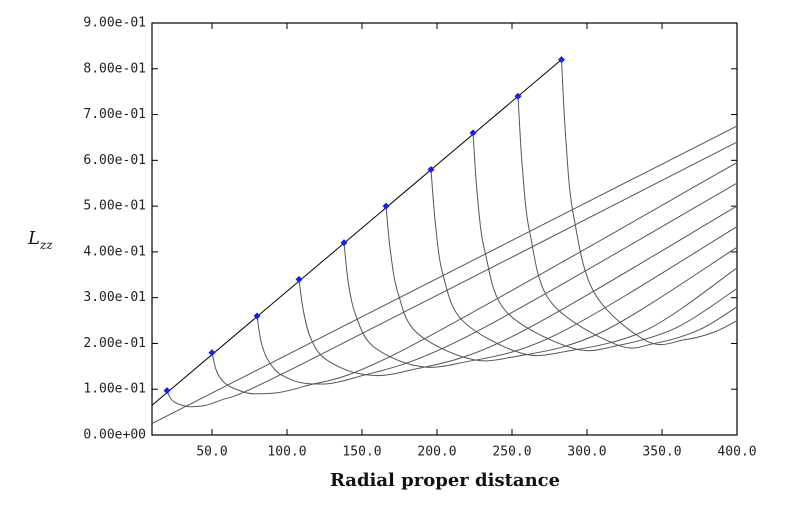 The width and height of the screenshot is (789, 519). What do you see at coordinates (361, 452) in the screenshot?
I see `x-tick-label: 150.0` at bounding box center [361, 452].